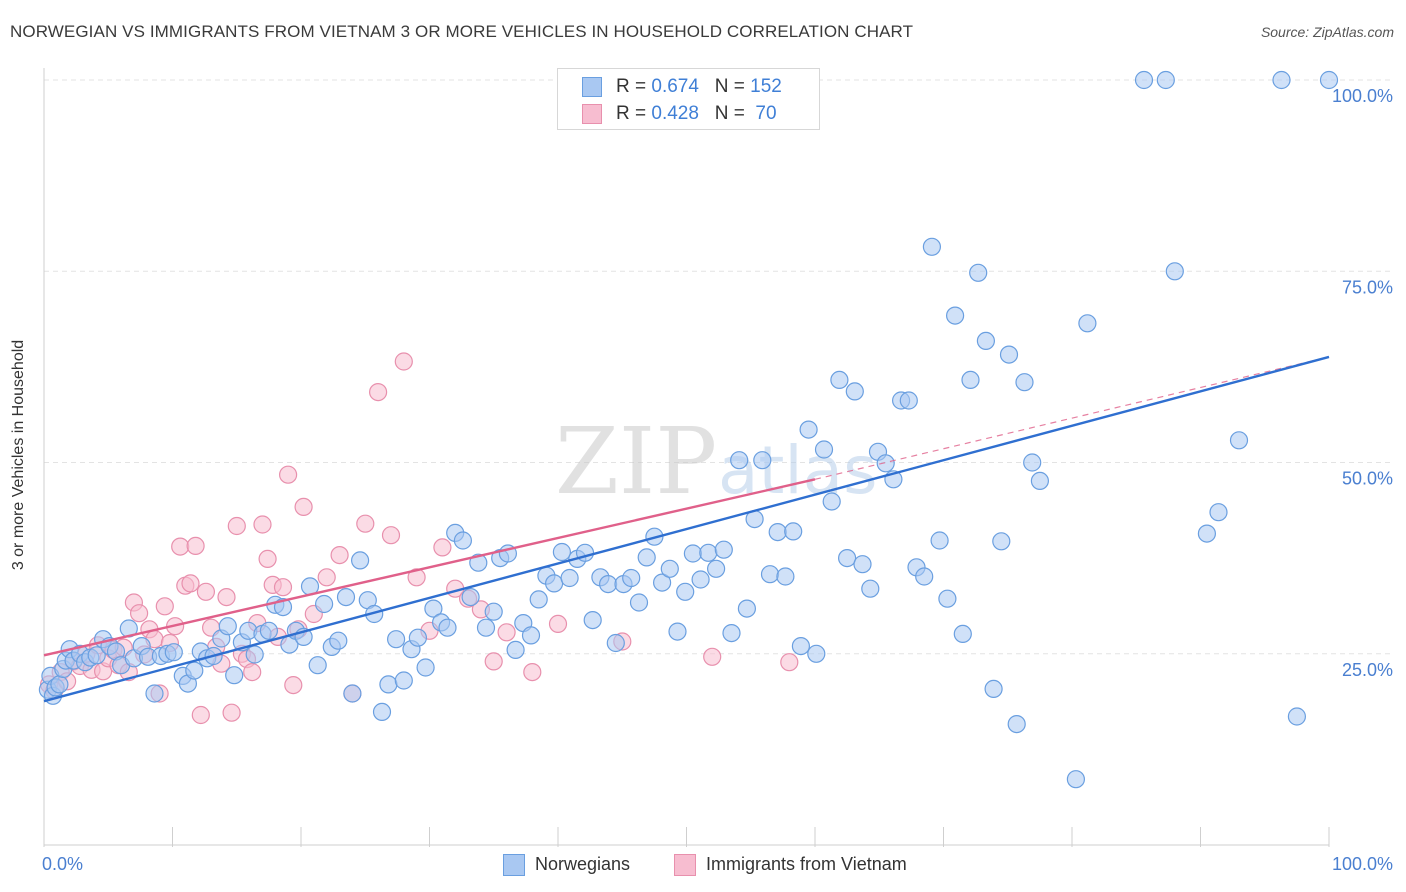 This screenshot has height=892, width=1406. I want to click on n-value: 70, so click(763, 113).